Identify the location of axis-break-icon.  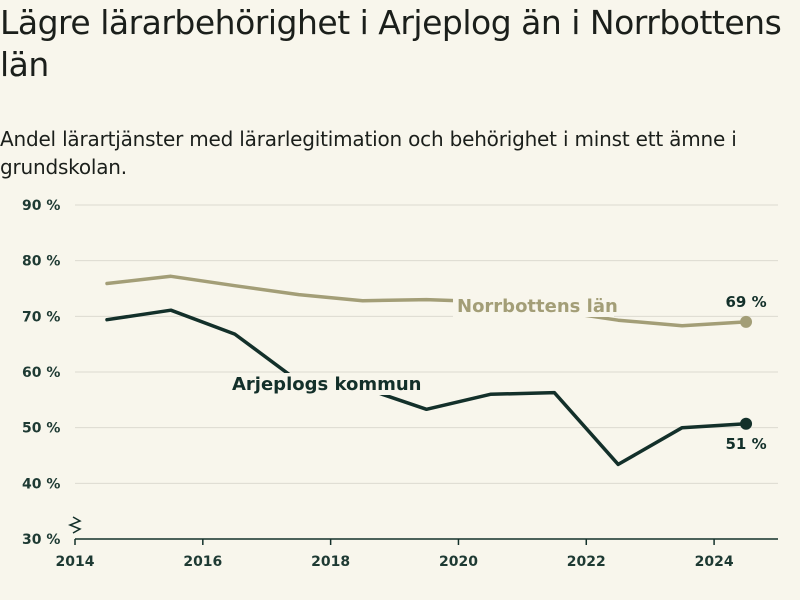
(74, 525).